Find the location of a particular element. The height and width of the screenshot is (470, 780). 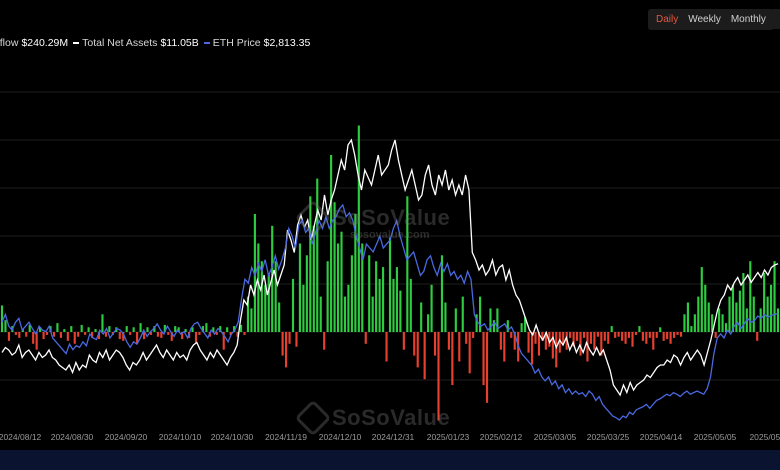

range-daily-button: Daily is located at coordinates (667, 19).